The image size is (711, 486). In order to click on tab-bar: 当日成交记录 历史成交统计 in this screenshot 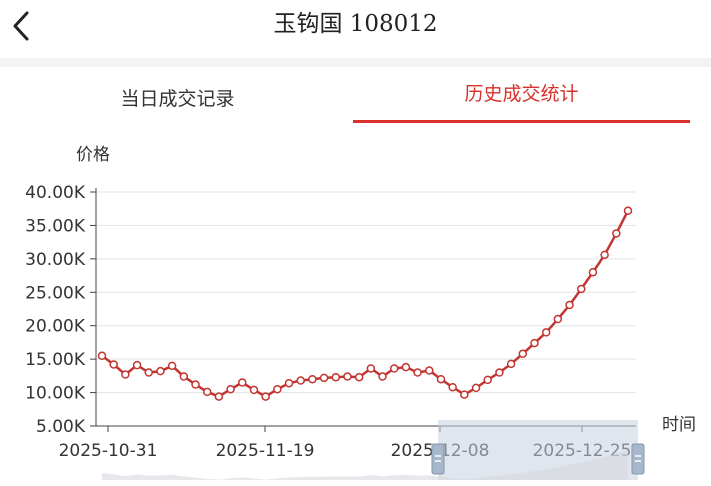, I will do `click(355, 97)`.